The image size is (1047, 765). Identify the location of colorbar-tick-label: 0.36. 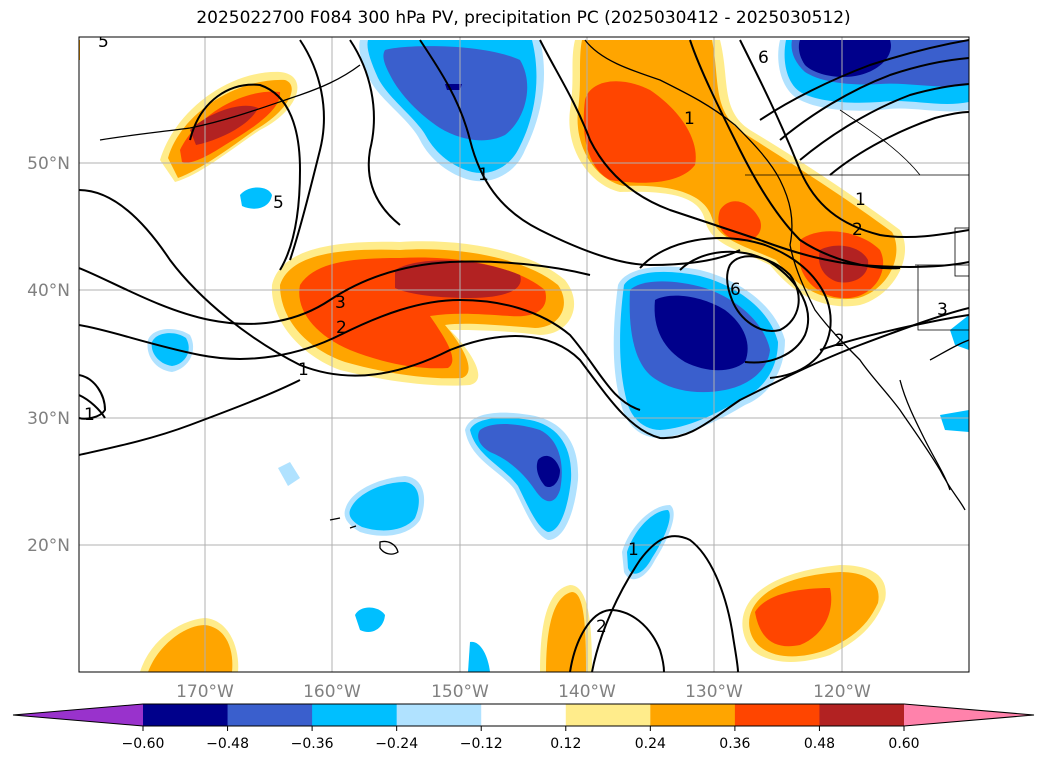
(734, 744).